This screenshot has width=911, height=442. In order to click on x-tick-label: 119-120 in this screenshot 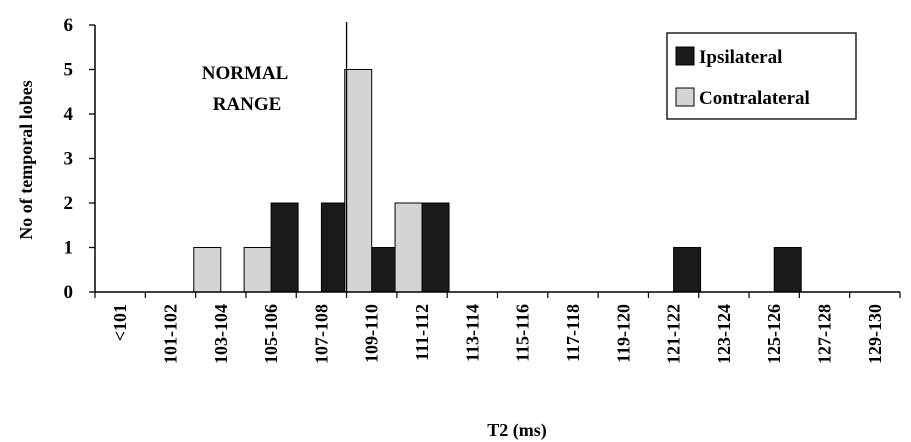, I will do `click(623, 333)`.